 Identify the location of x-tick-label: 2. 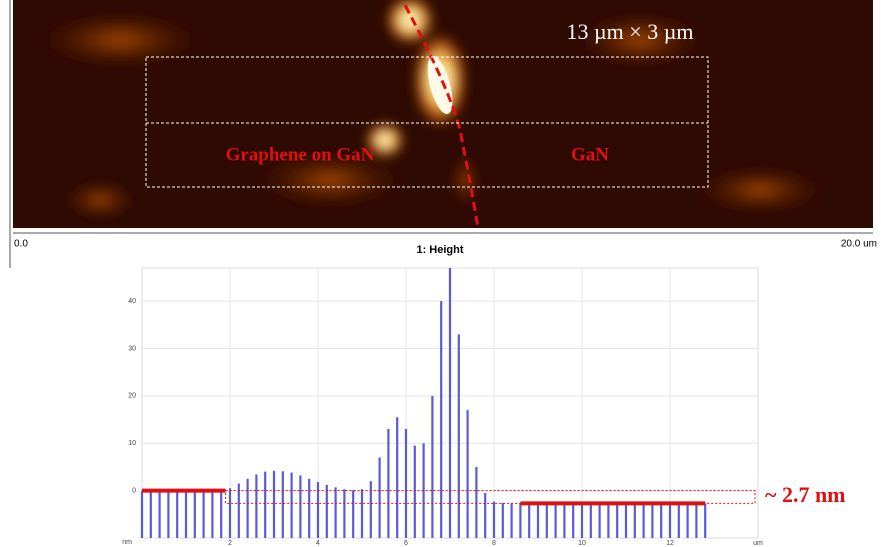
(230, 543).